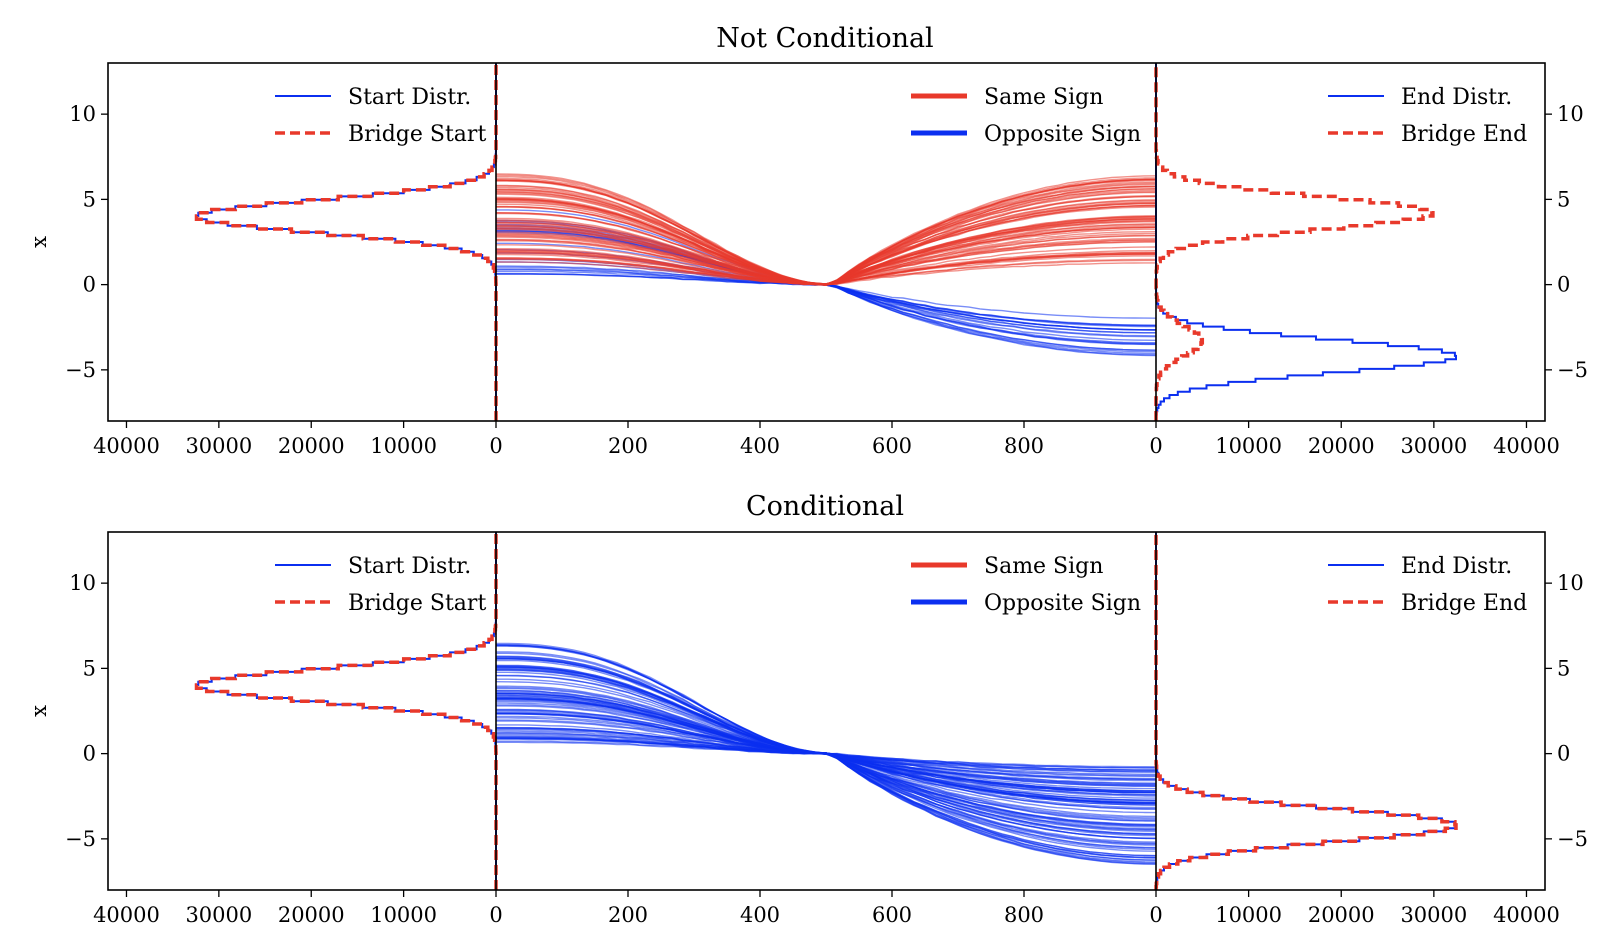 The height and width of the screenshot is (950, 1612). Describe the element at coordinates (825, 506) in the screenshot. I see `panel-title: Conditional` at that location.